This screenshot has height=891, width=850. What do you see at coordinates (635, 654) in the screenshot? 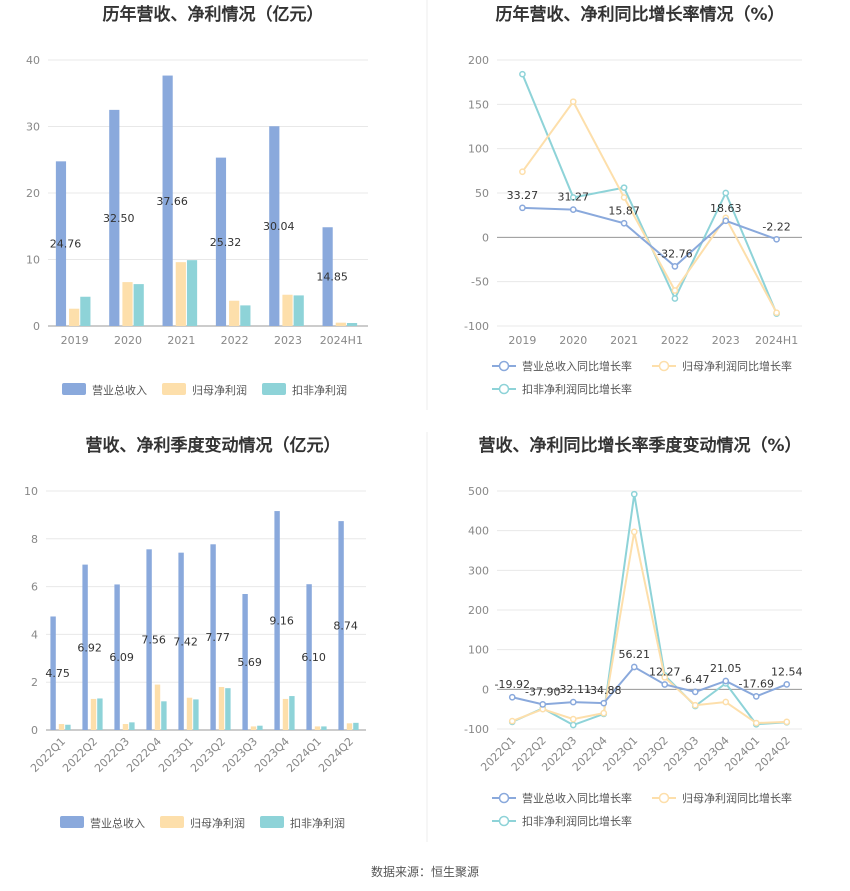
I see `data-label: 56.21` at bounding box center [635, 654].